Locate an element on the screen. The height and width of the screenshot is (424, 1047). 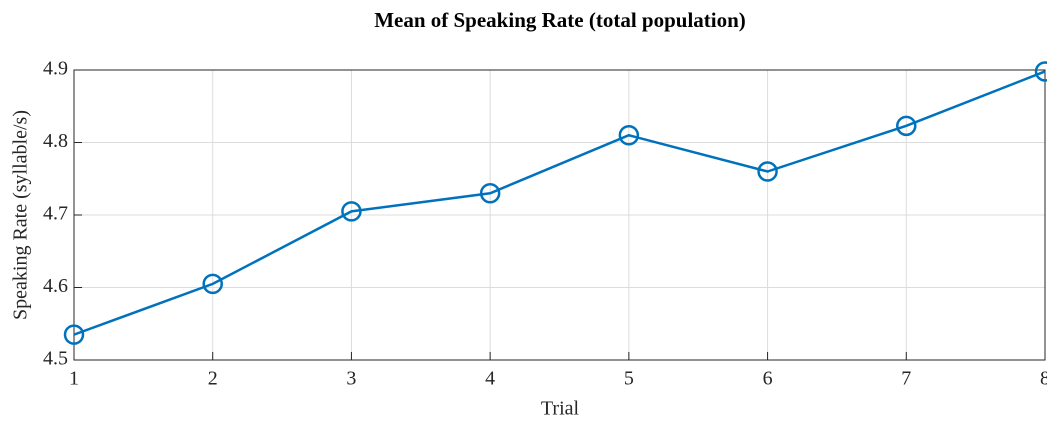
x-tick-label: 2 is located at coordinates (213, 379).